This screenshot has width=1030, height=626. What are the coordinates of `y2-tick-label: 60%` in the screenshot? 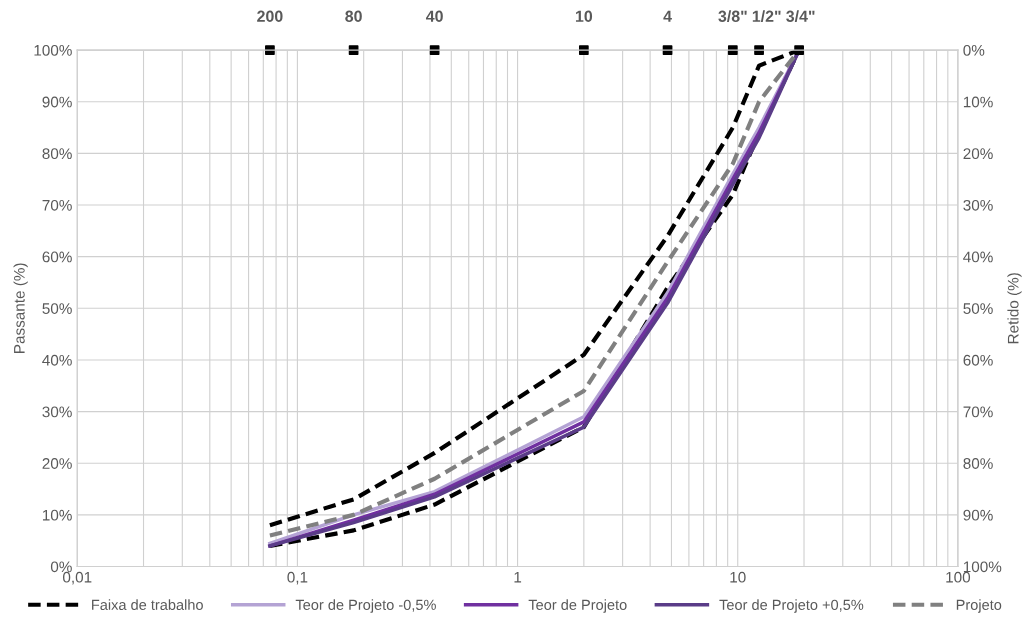 It's located at (978, 360).